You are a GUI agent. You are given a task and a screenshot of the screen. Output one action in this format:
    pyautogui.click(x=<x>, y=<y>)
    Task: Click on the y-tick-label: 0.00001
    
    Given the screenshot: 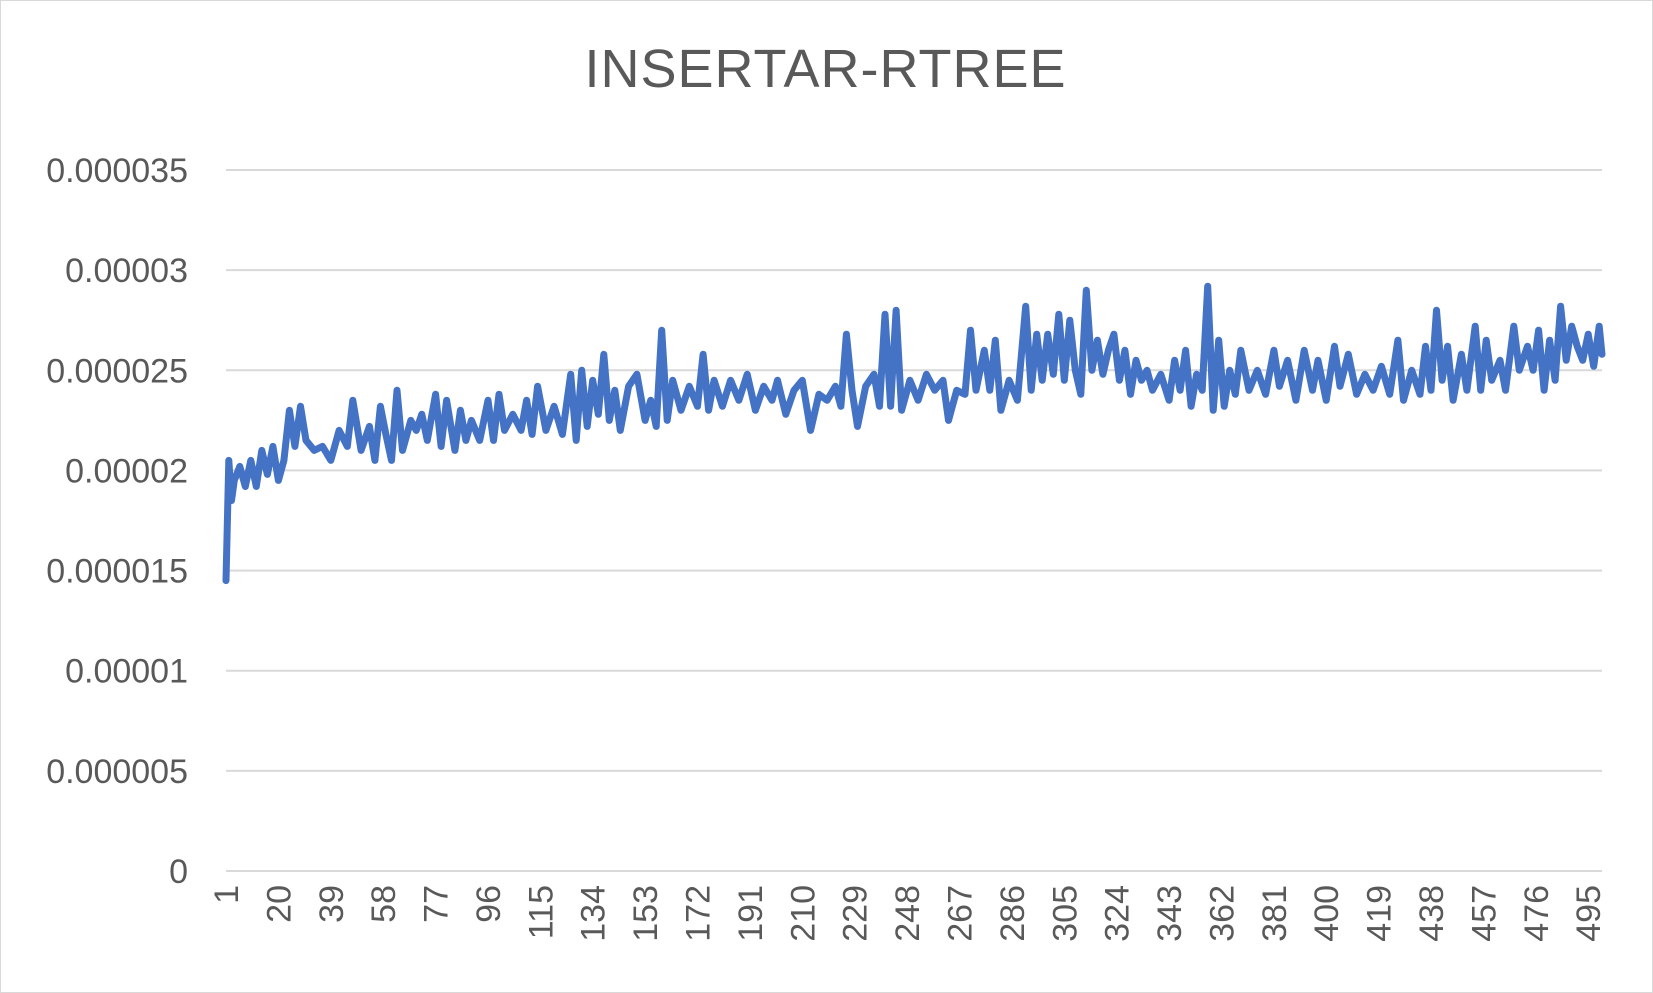 What is the action you would take?
    pyautogui.click(x=126, y=672)
    